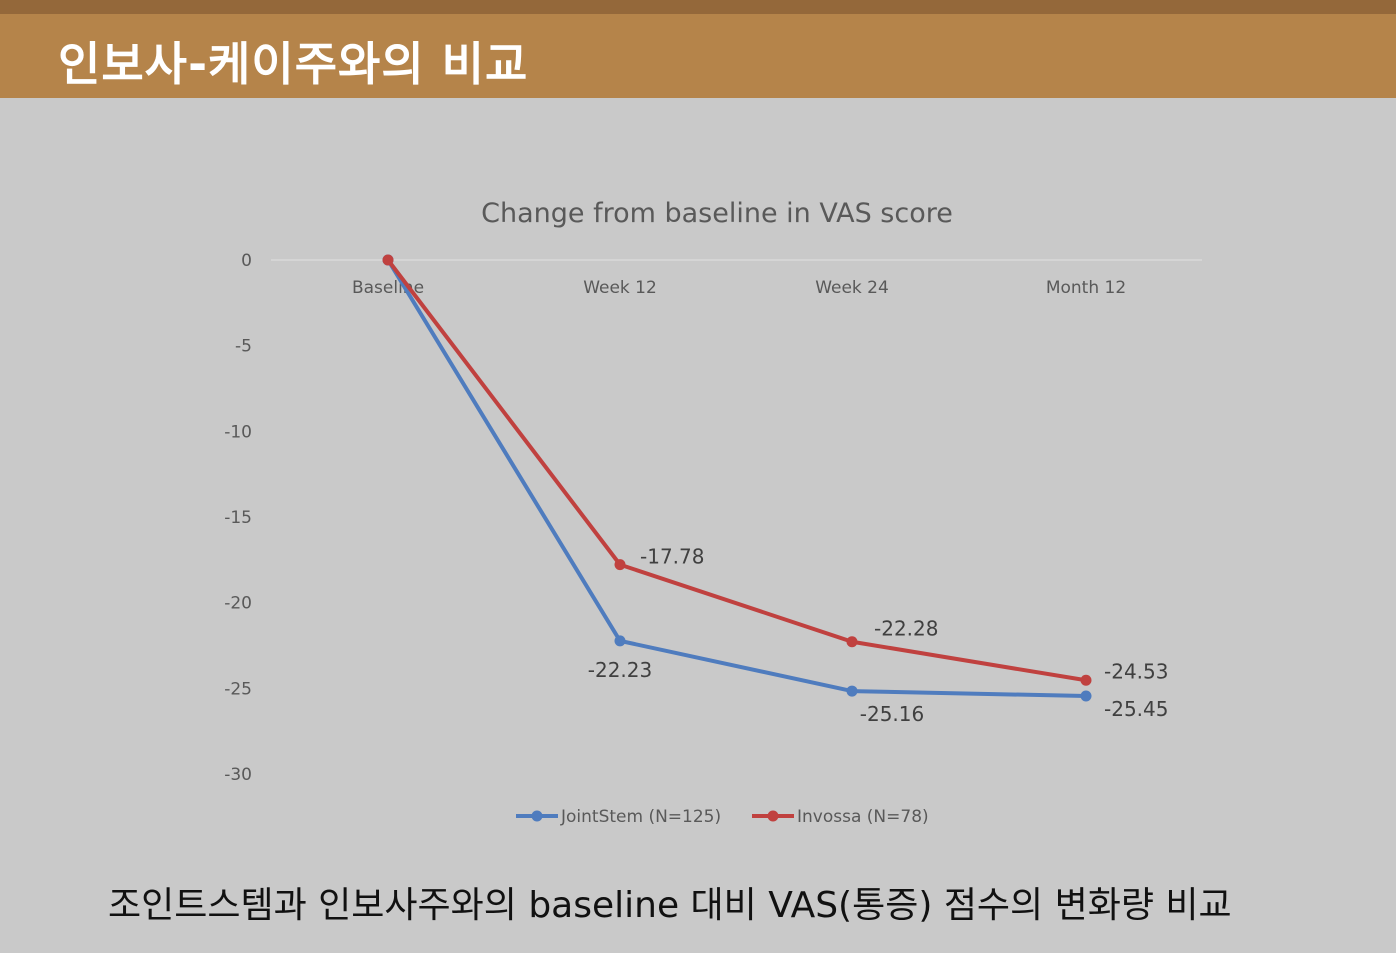 This screenshot has width=1396, height=953. Describe the element at coordinates (717, 213) in the screenshot. I see `chart-title: Change from baseline in VAS score` at that location.